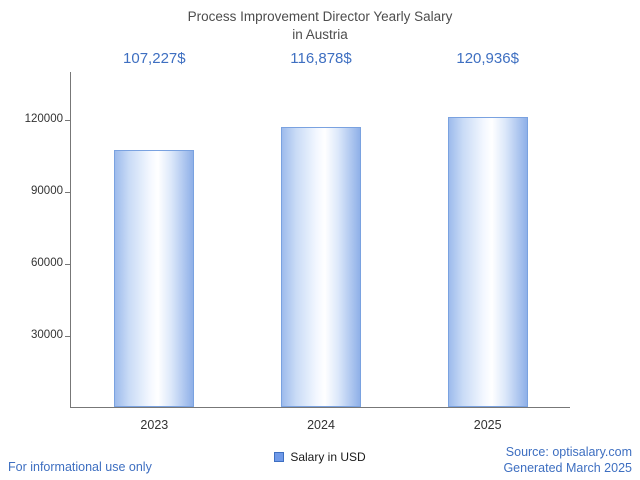 The height and width of the screenshot is (480, 640). Describe the element at coordinates (487, 261) in the screenshot. I see `bar-2025` at that location.